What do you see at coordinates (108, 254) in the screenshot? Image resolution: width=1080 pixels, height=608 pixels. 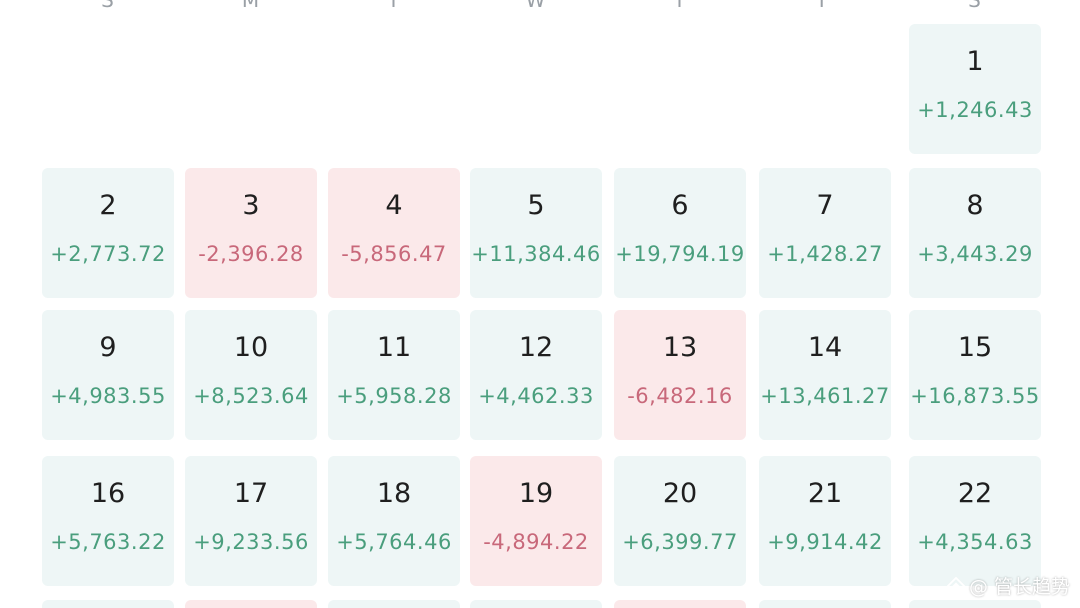 I see `day-pnl-value: +2,773.72` at bounding box center [108, 254].